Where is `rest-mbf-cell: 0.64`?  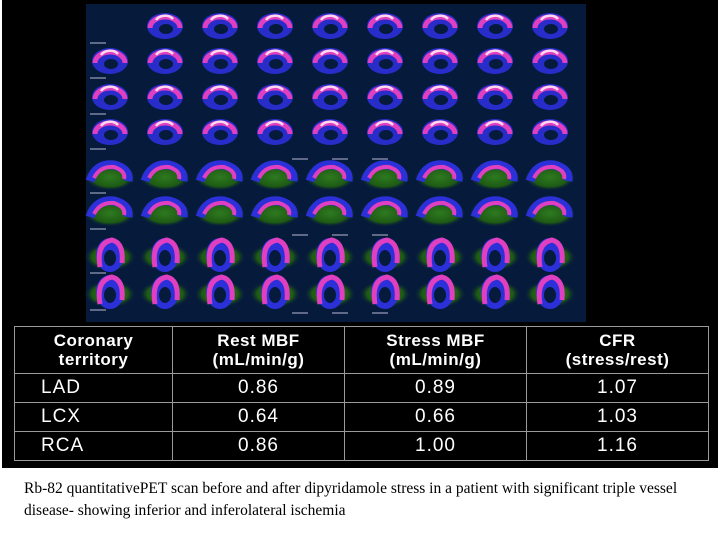 rest-mbf-cell: 0.64 is located at coordinates (258, 417).